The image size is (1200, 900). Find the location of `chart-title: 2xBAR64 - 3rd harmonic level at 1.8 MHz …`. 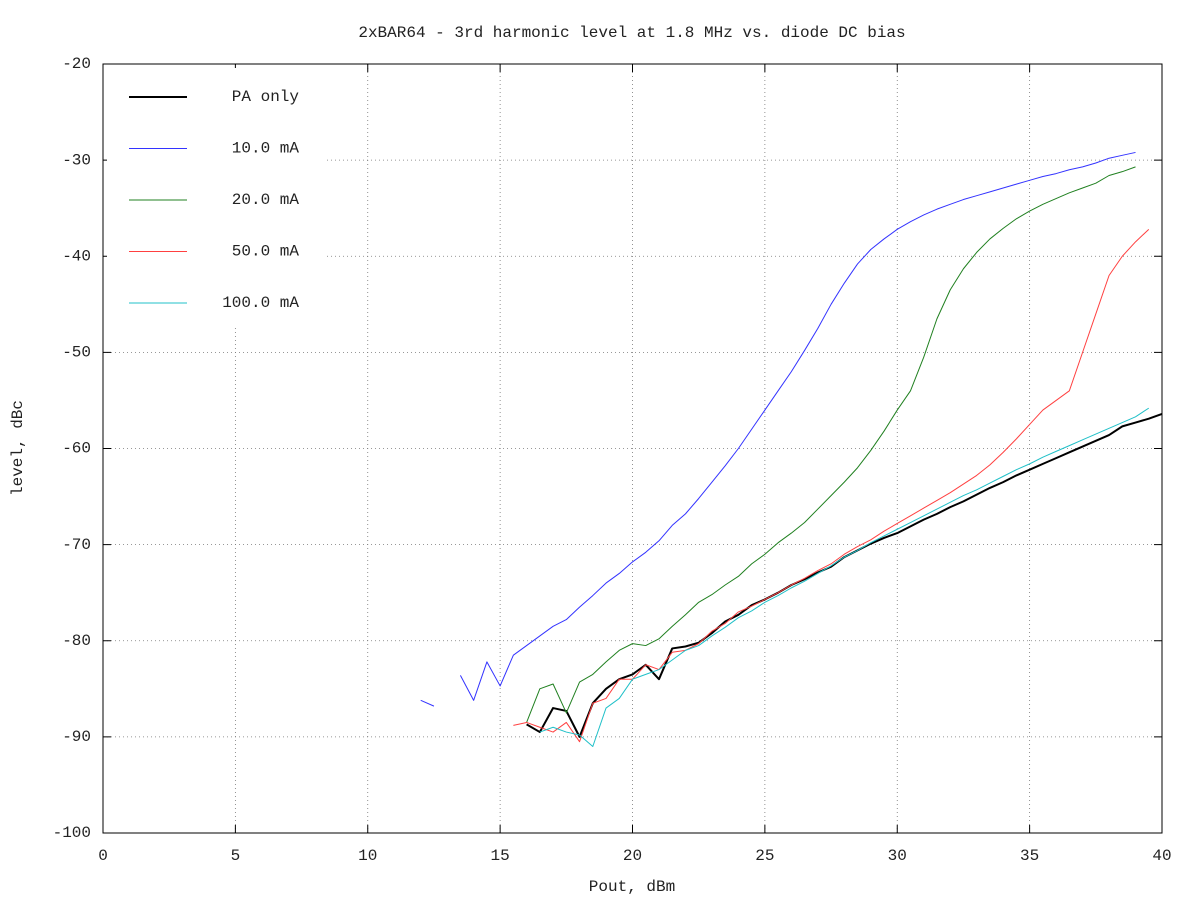

chart-title: 2xBAR64 - 3rd harmonic level at 1.8 MHz … is located at coordinates (631, 33).